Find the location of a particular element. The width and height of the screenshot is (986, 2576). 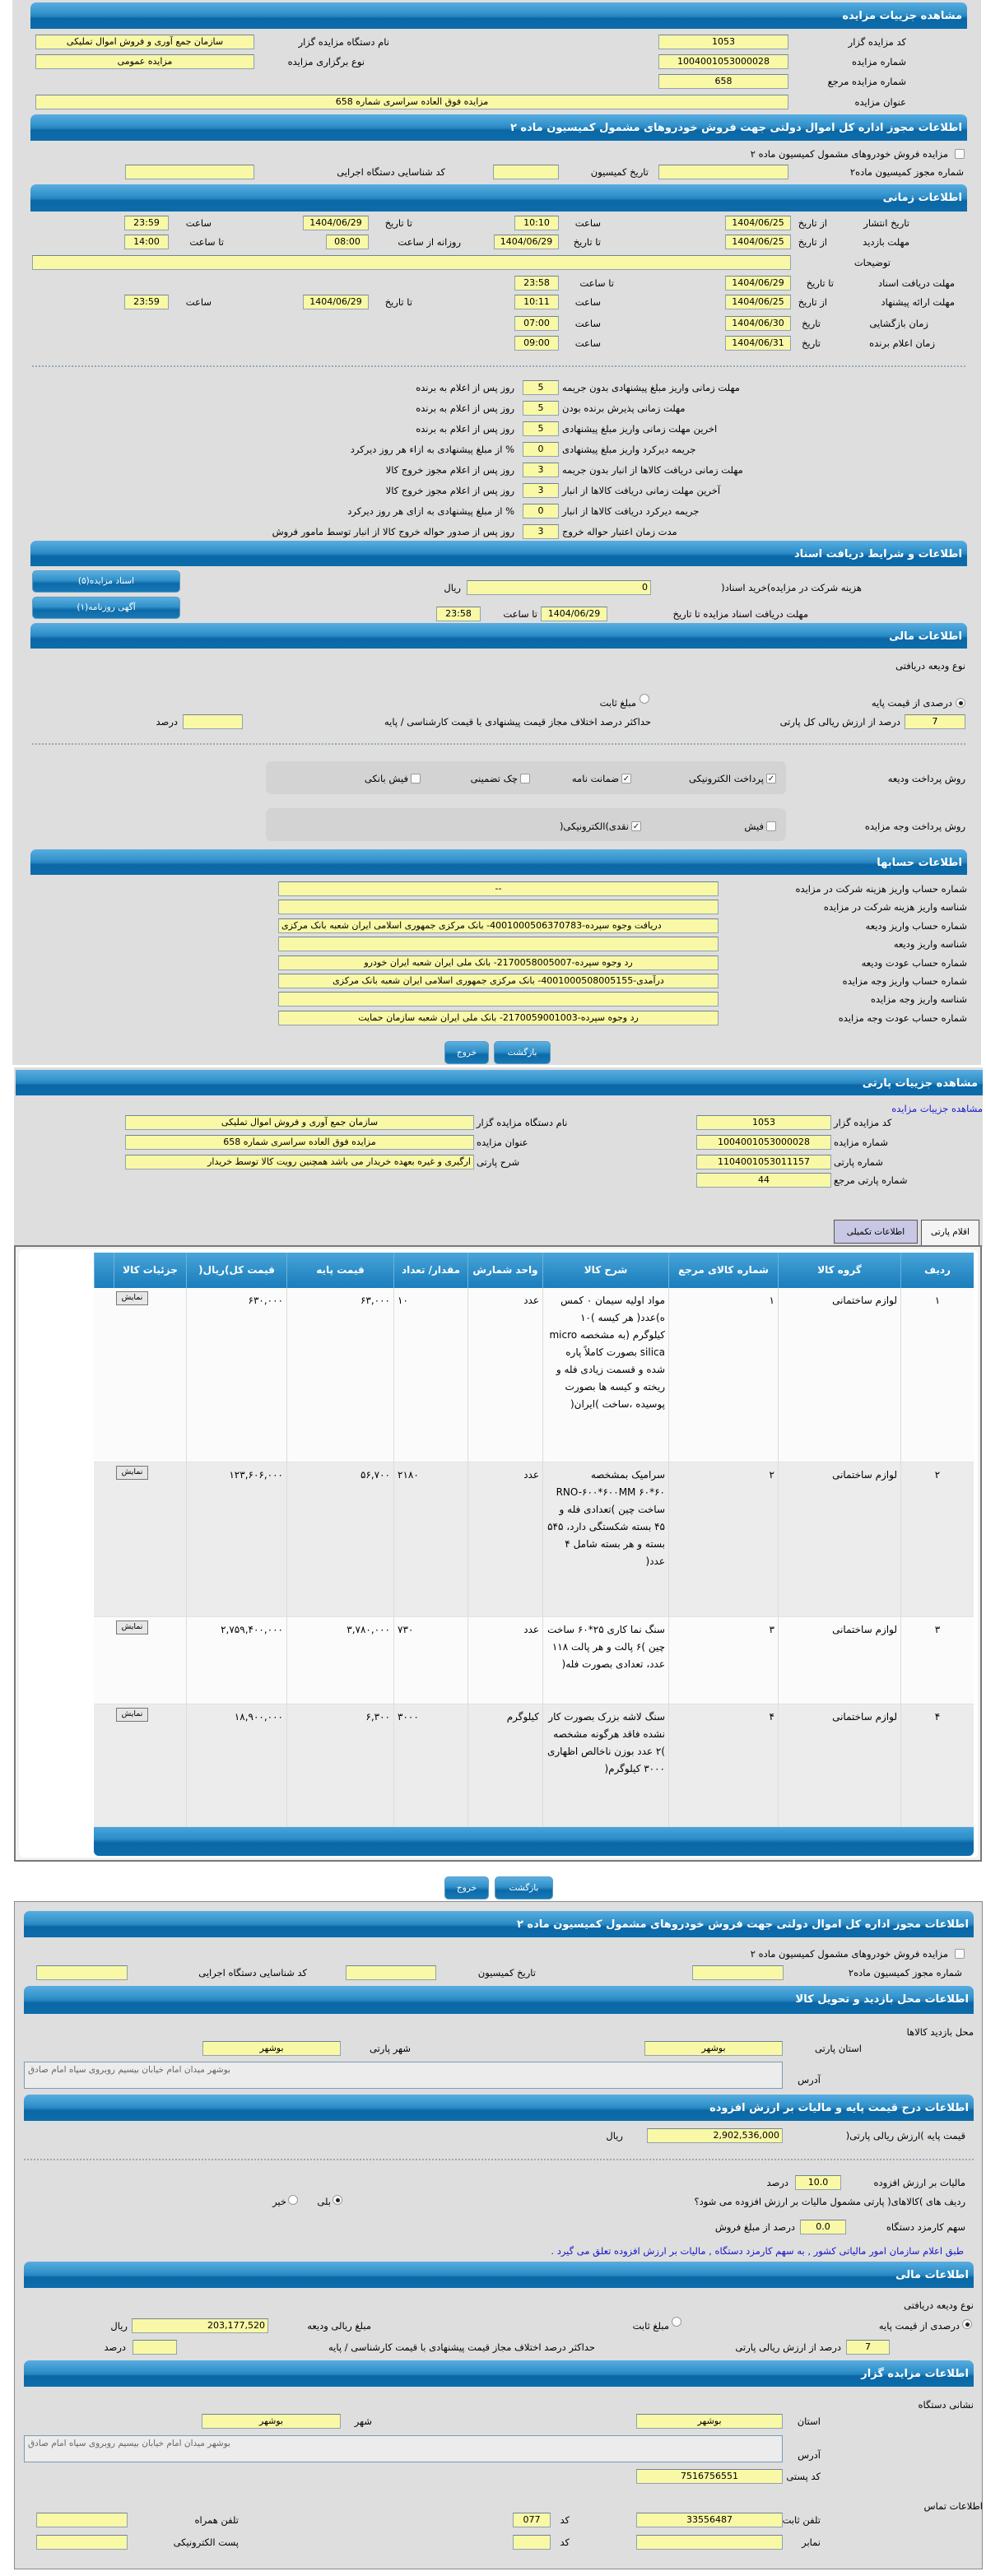

parti-province-field: بوشهر is located at coordinates (714, 2048).